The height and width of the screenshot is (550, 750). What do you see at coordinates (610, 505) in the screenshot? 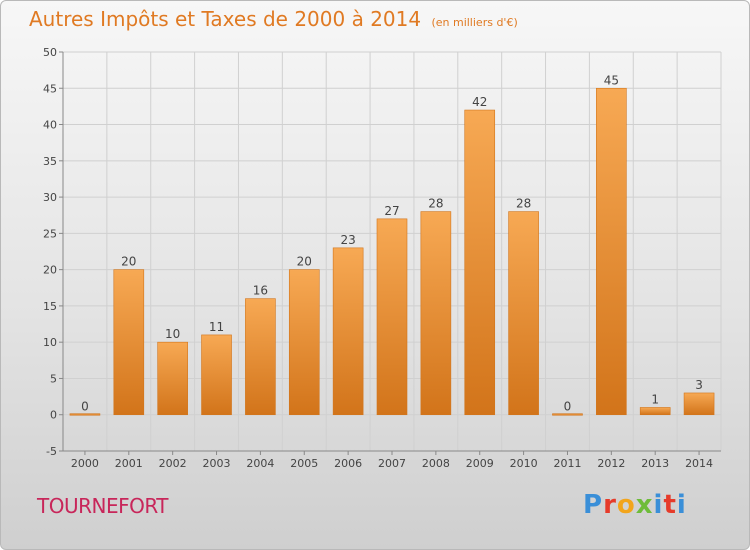
I see `logo-letter: r` at bounding box center [610, 505].